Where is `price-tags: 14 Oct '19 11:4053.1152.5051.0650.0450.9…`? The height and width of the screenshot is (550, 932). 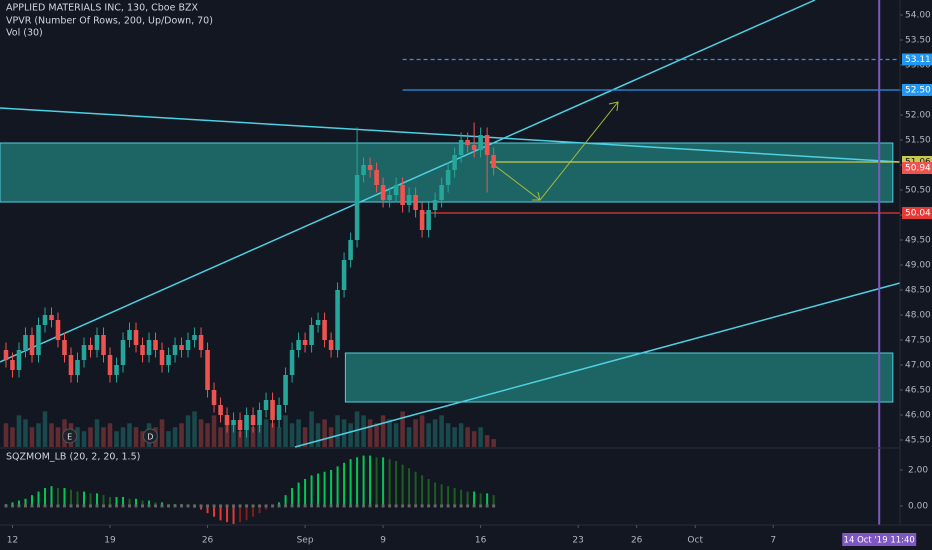 price-tags: 14 Oct '19 11:4053.1152.5051.0650.0450.9… is located at coordinates (887, 299).